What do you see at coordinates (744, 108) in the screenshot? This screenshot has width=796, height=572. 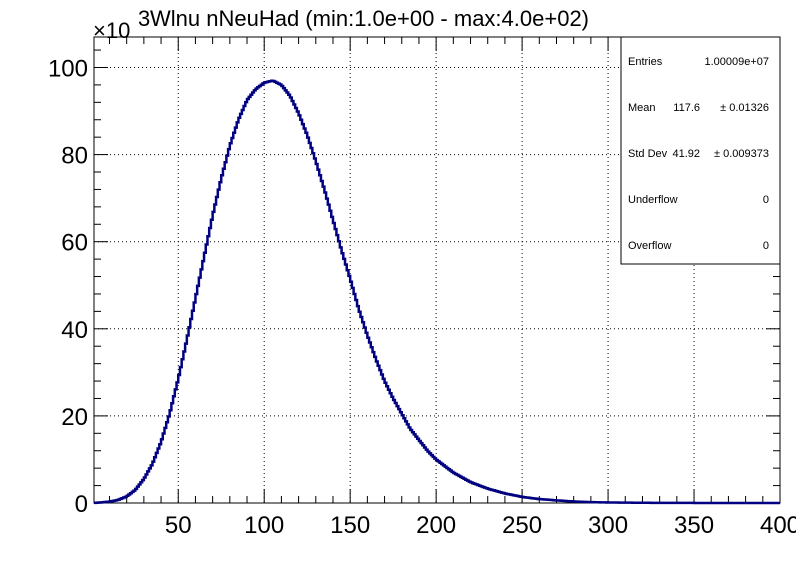 I see `stats-error-mean: ± 0.01326` at bounding box center [744, 108].